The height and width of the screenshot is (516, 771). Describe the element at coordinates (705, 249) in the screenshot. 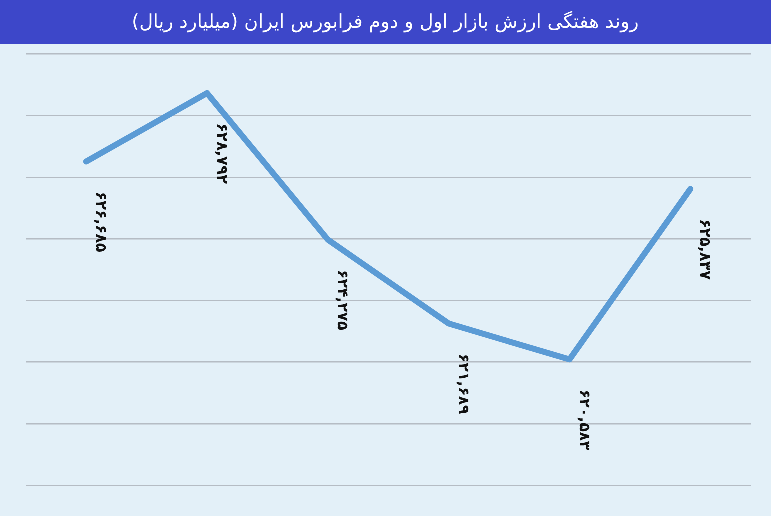

I see `data-label: ۶۲۵,۸۳۷` at that location.